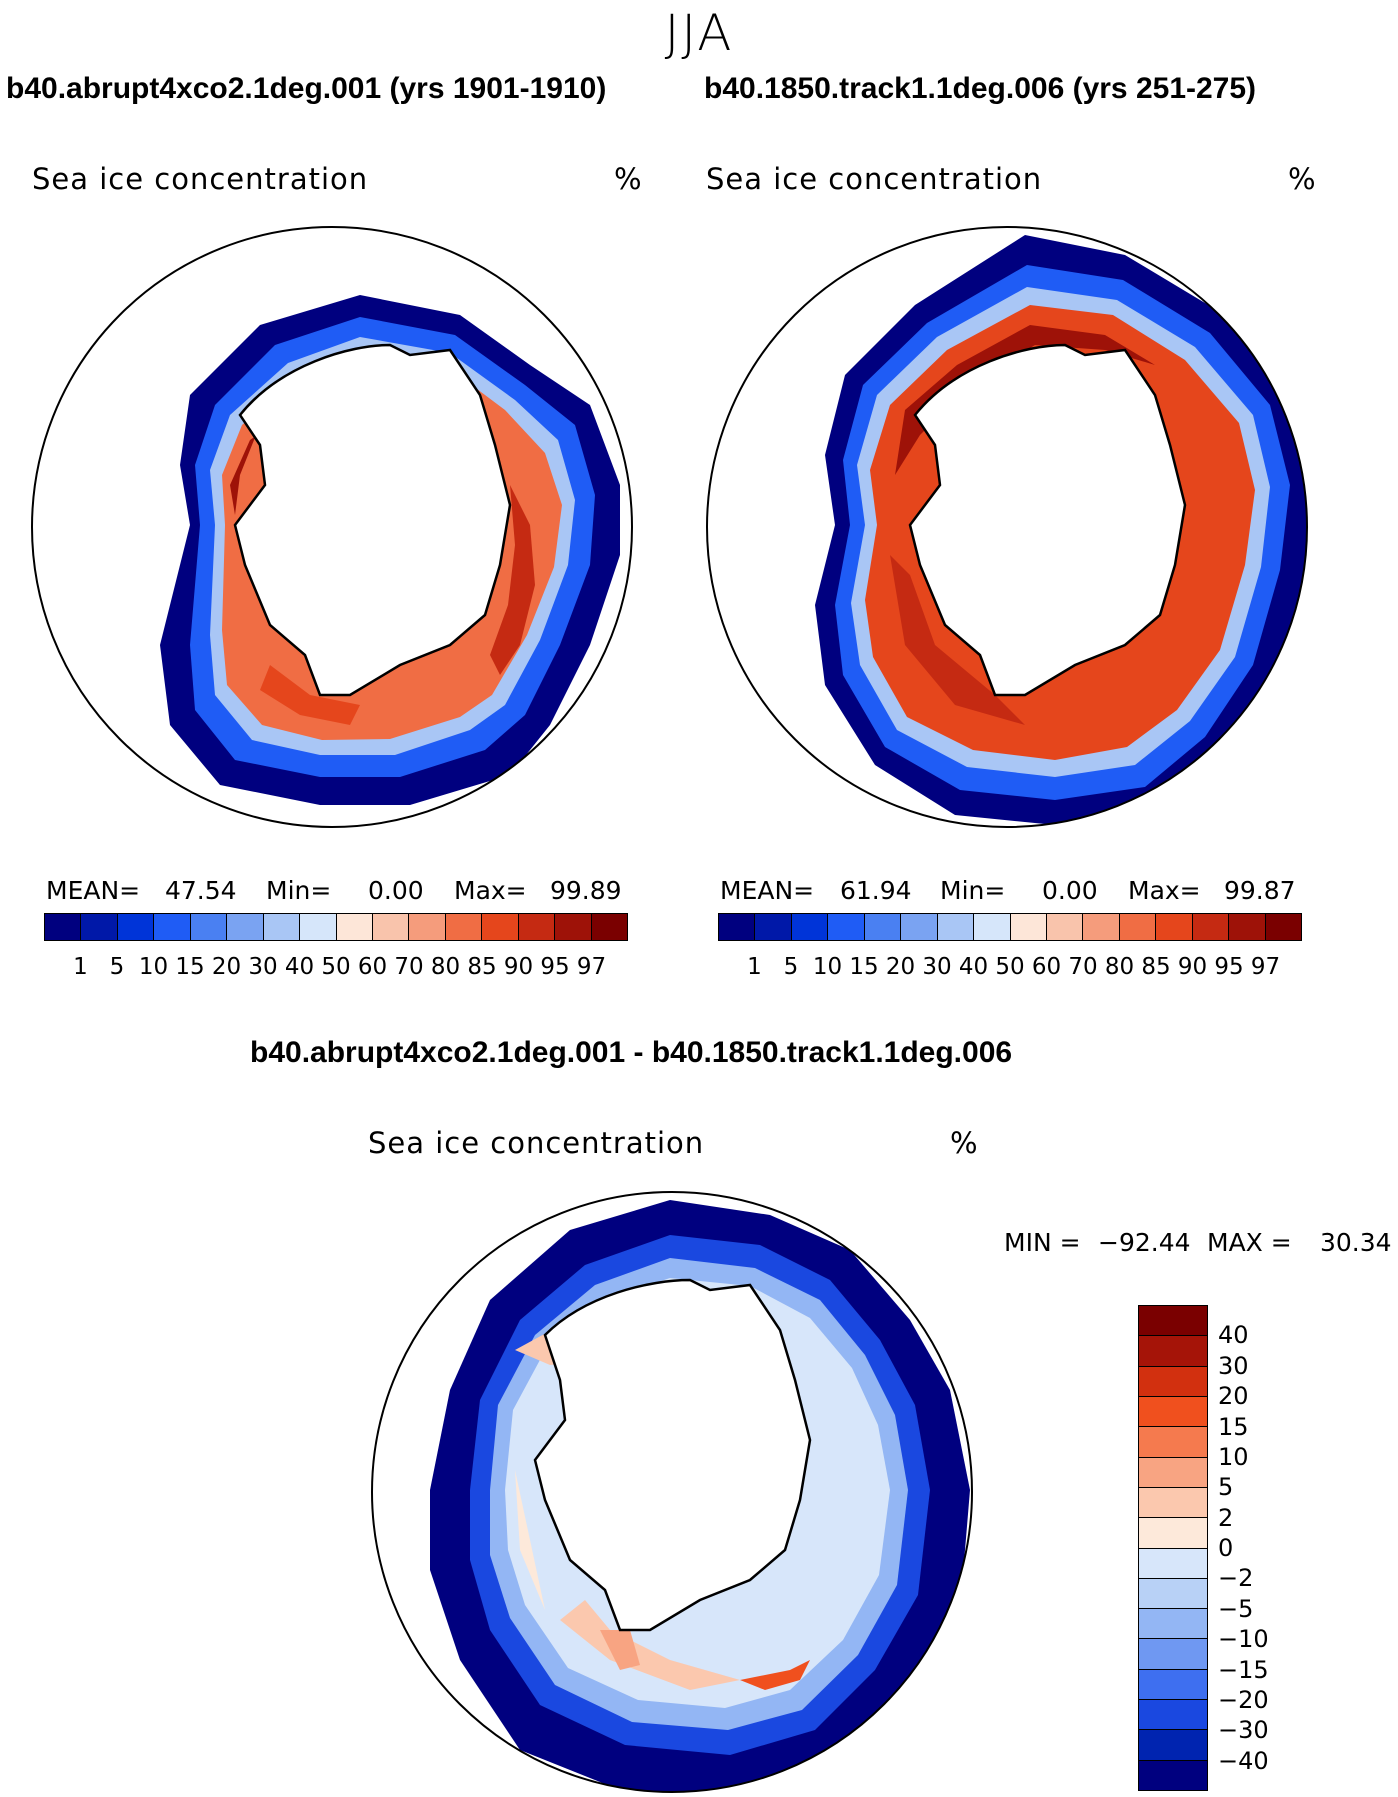 Image resolution: width=1398 pixels, height=1797 pixels. What do you see at coordinates (672, 1492) in the screenshot?
I see `diff-polar-map` at bounding box center [672, 1492].